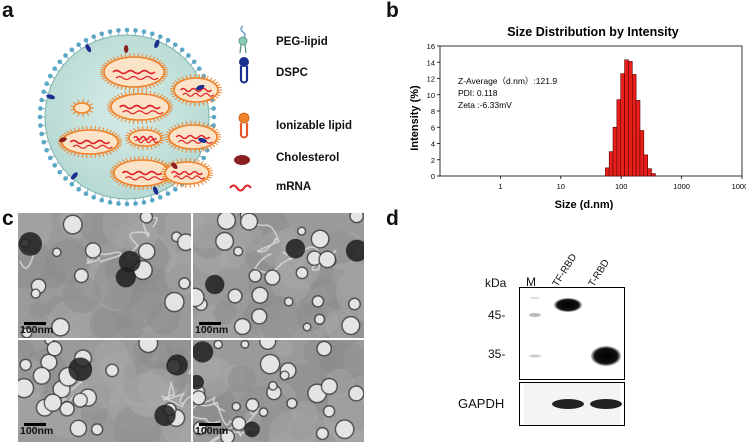 The height and width of the screenshot is (443, 748). I want to click on y-tick-label: 14, so click(431, 62).